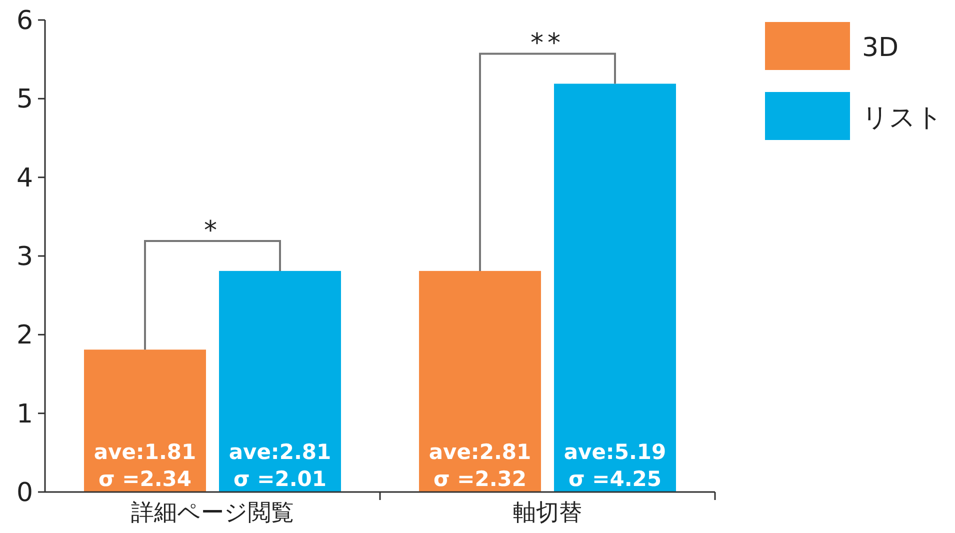 Image resolution: width=955 pixels, height=533 pixels. Describe the element at coordinates (145, 465) in the screenshot. I see `data-label: ave:1.81 σ =2.34` at that location.